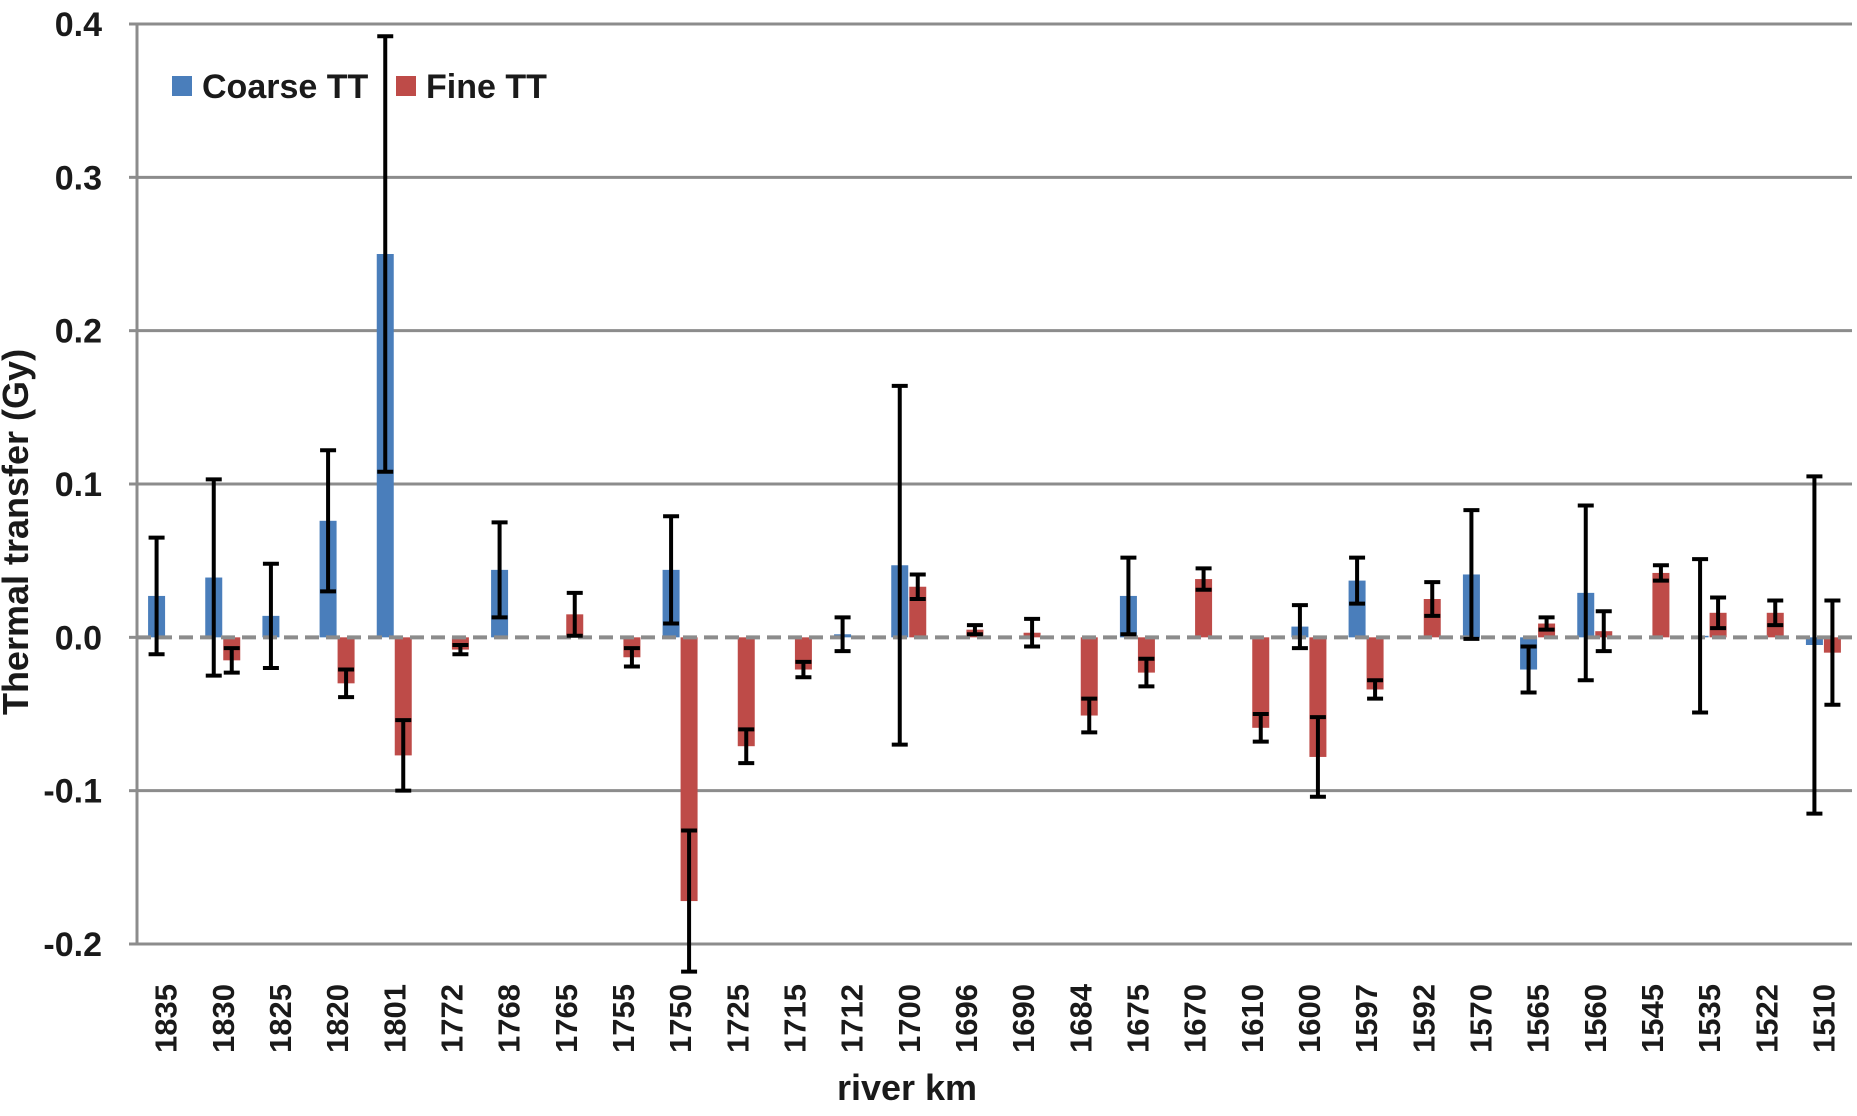  Describe the element at coordinates (1366, 1018) in the screenshot. I see `x-tick-label: 1597` at that location.